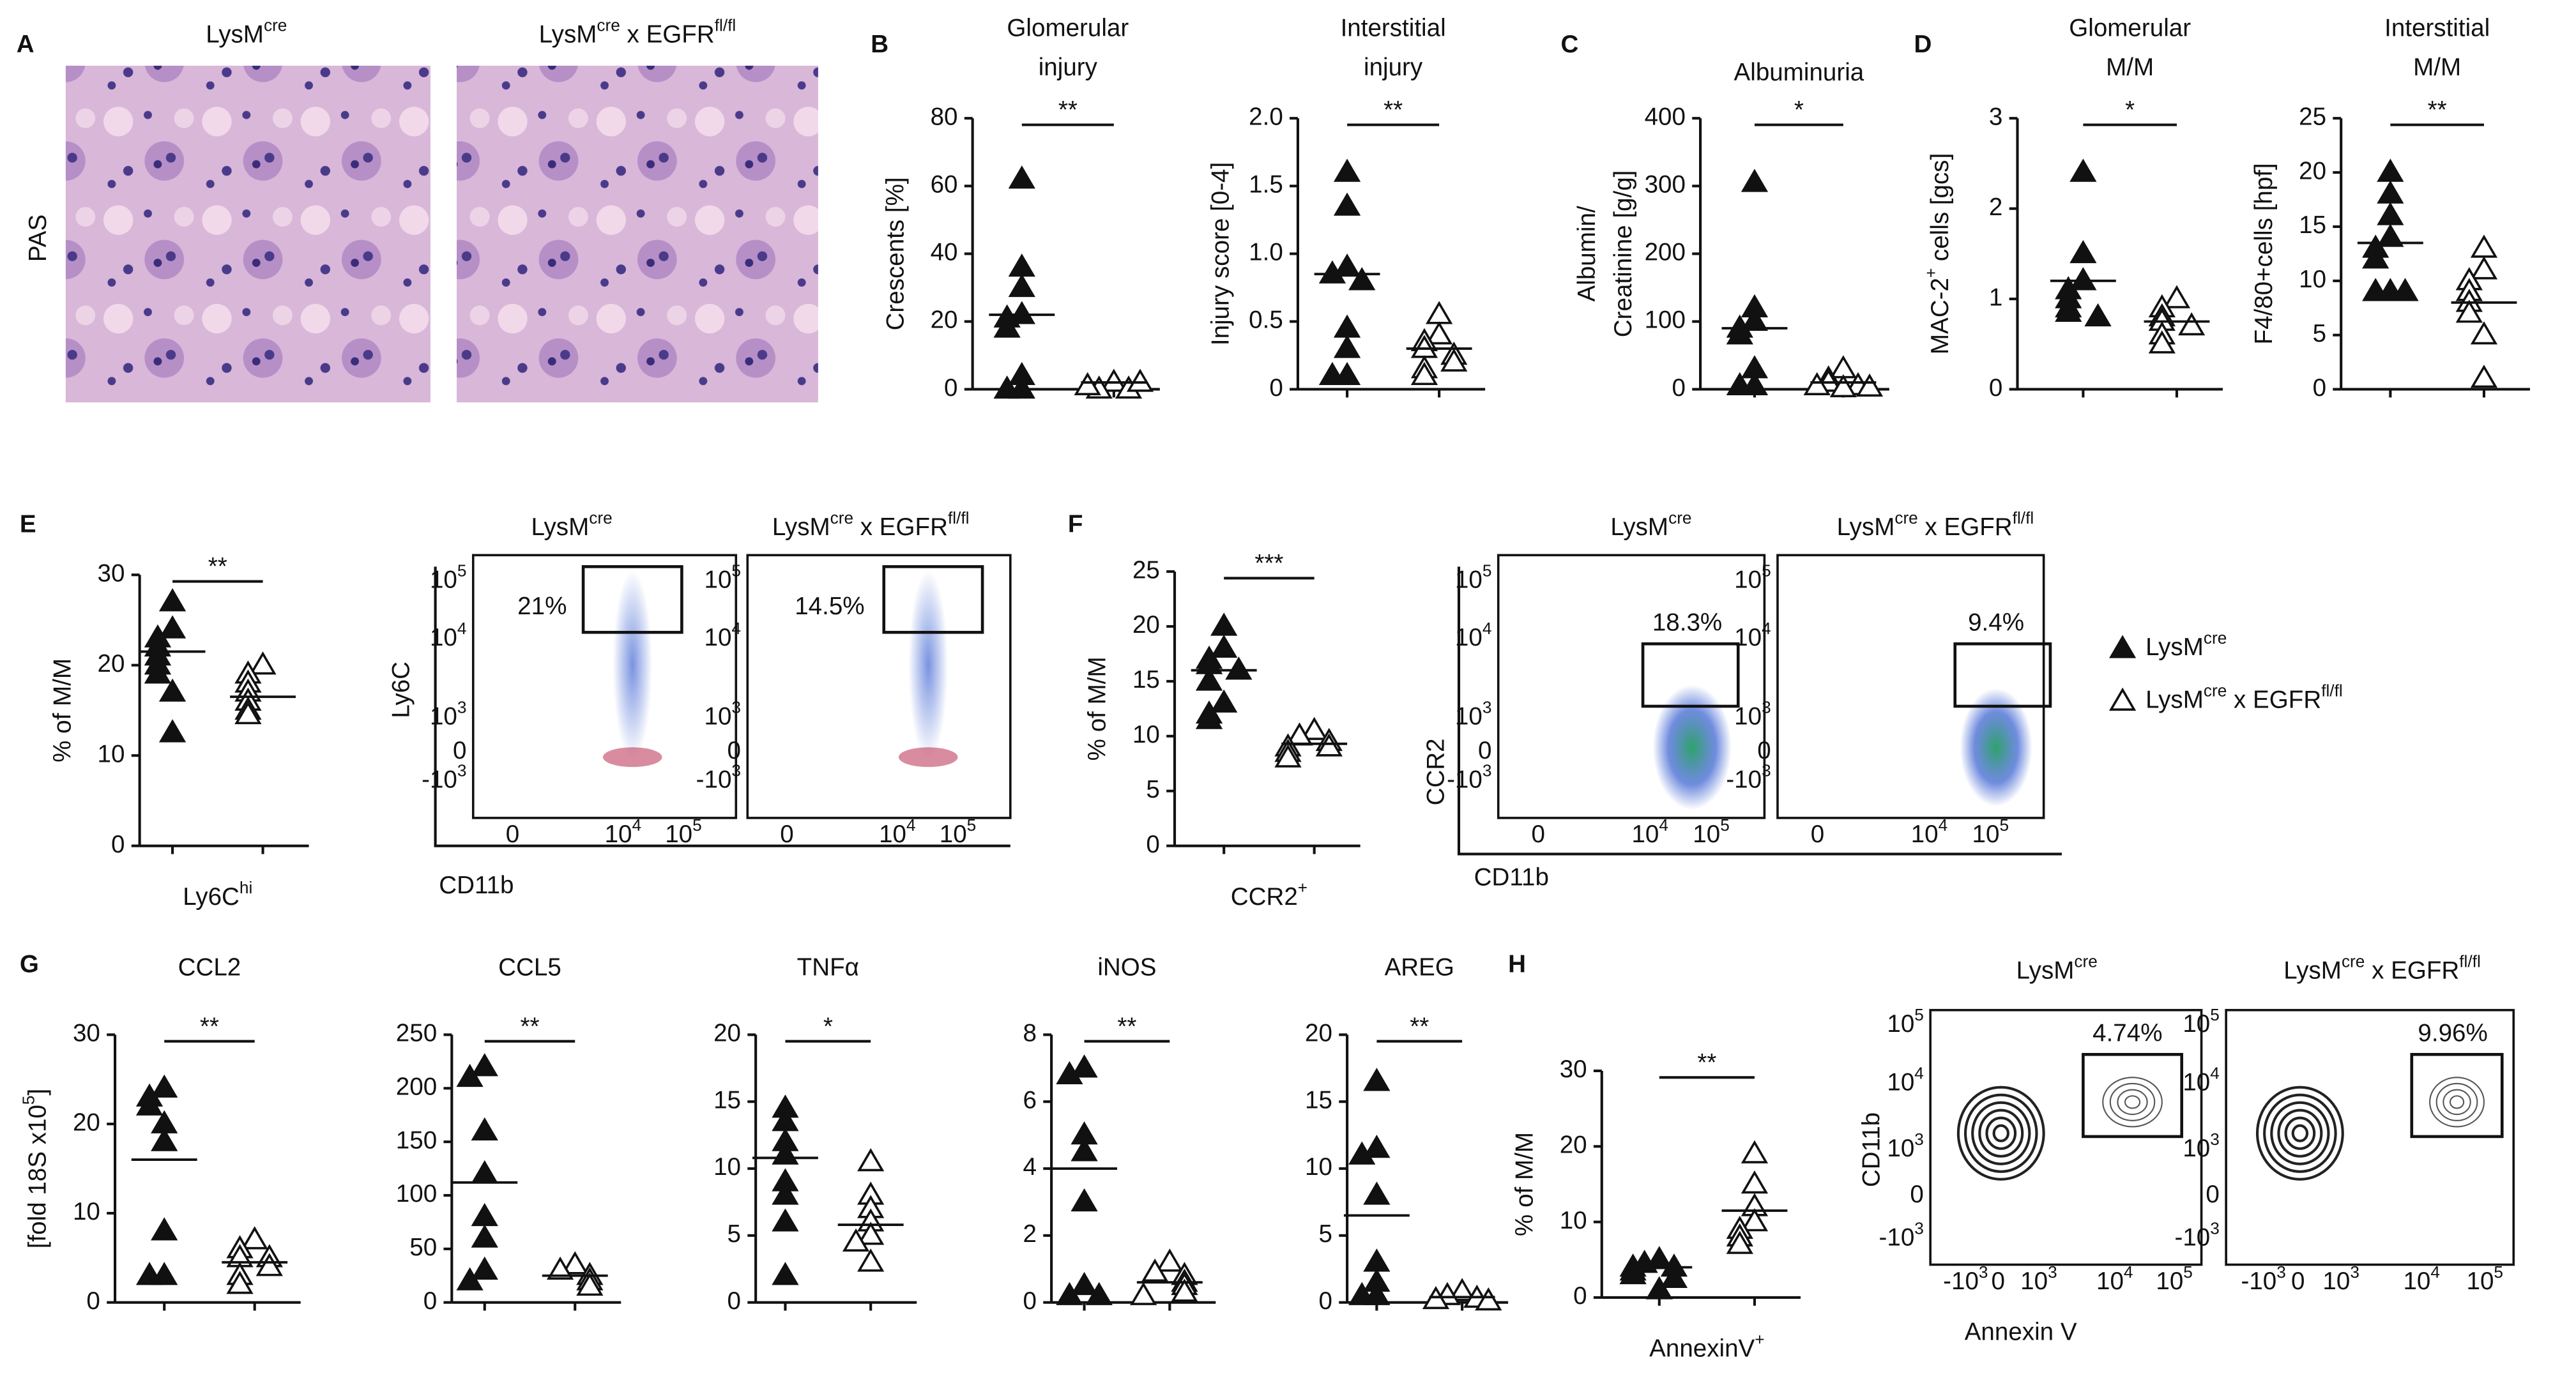  What do you see at coordinates (734, 1234) in the screenshot?
I see `y-tick-label: 5` at bounding box center [734, 1234].